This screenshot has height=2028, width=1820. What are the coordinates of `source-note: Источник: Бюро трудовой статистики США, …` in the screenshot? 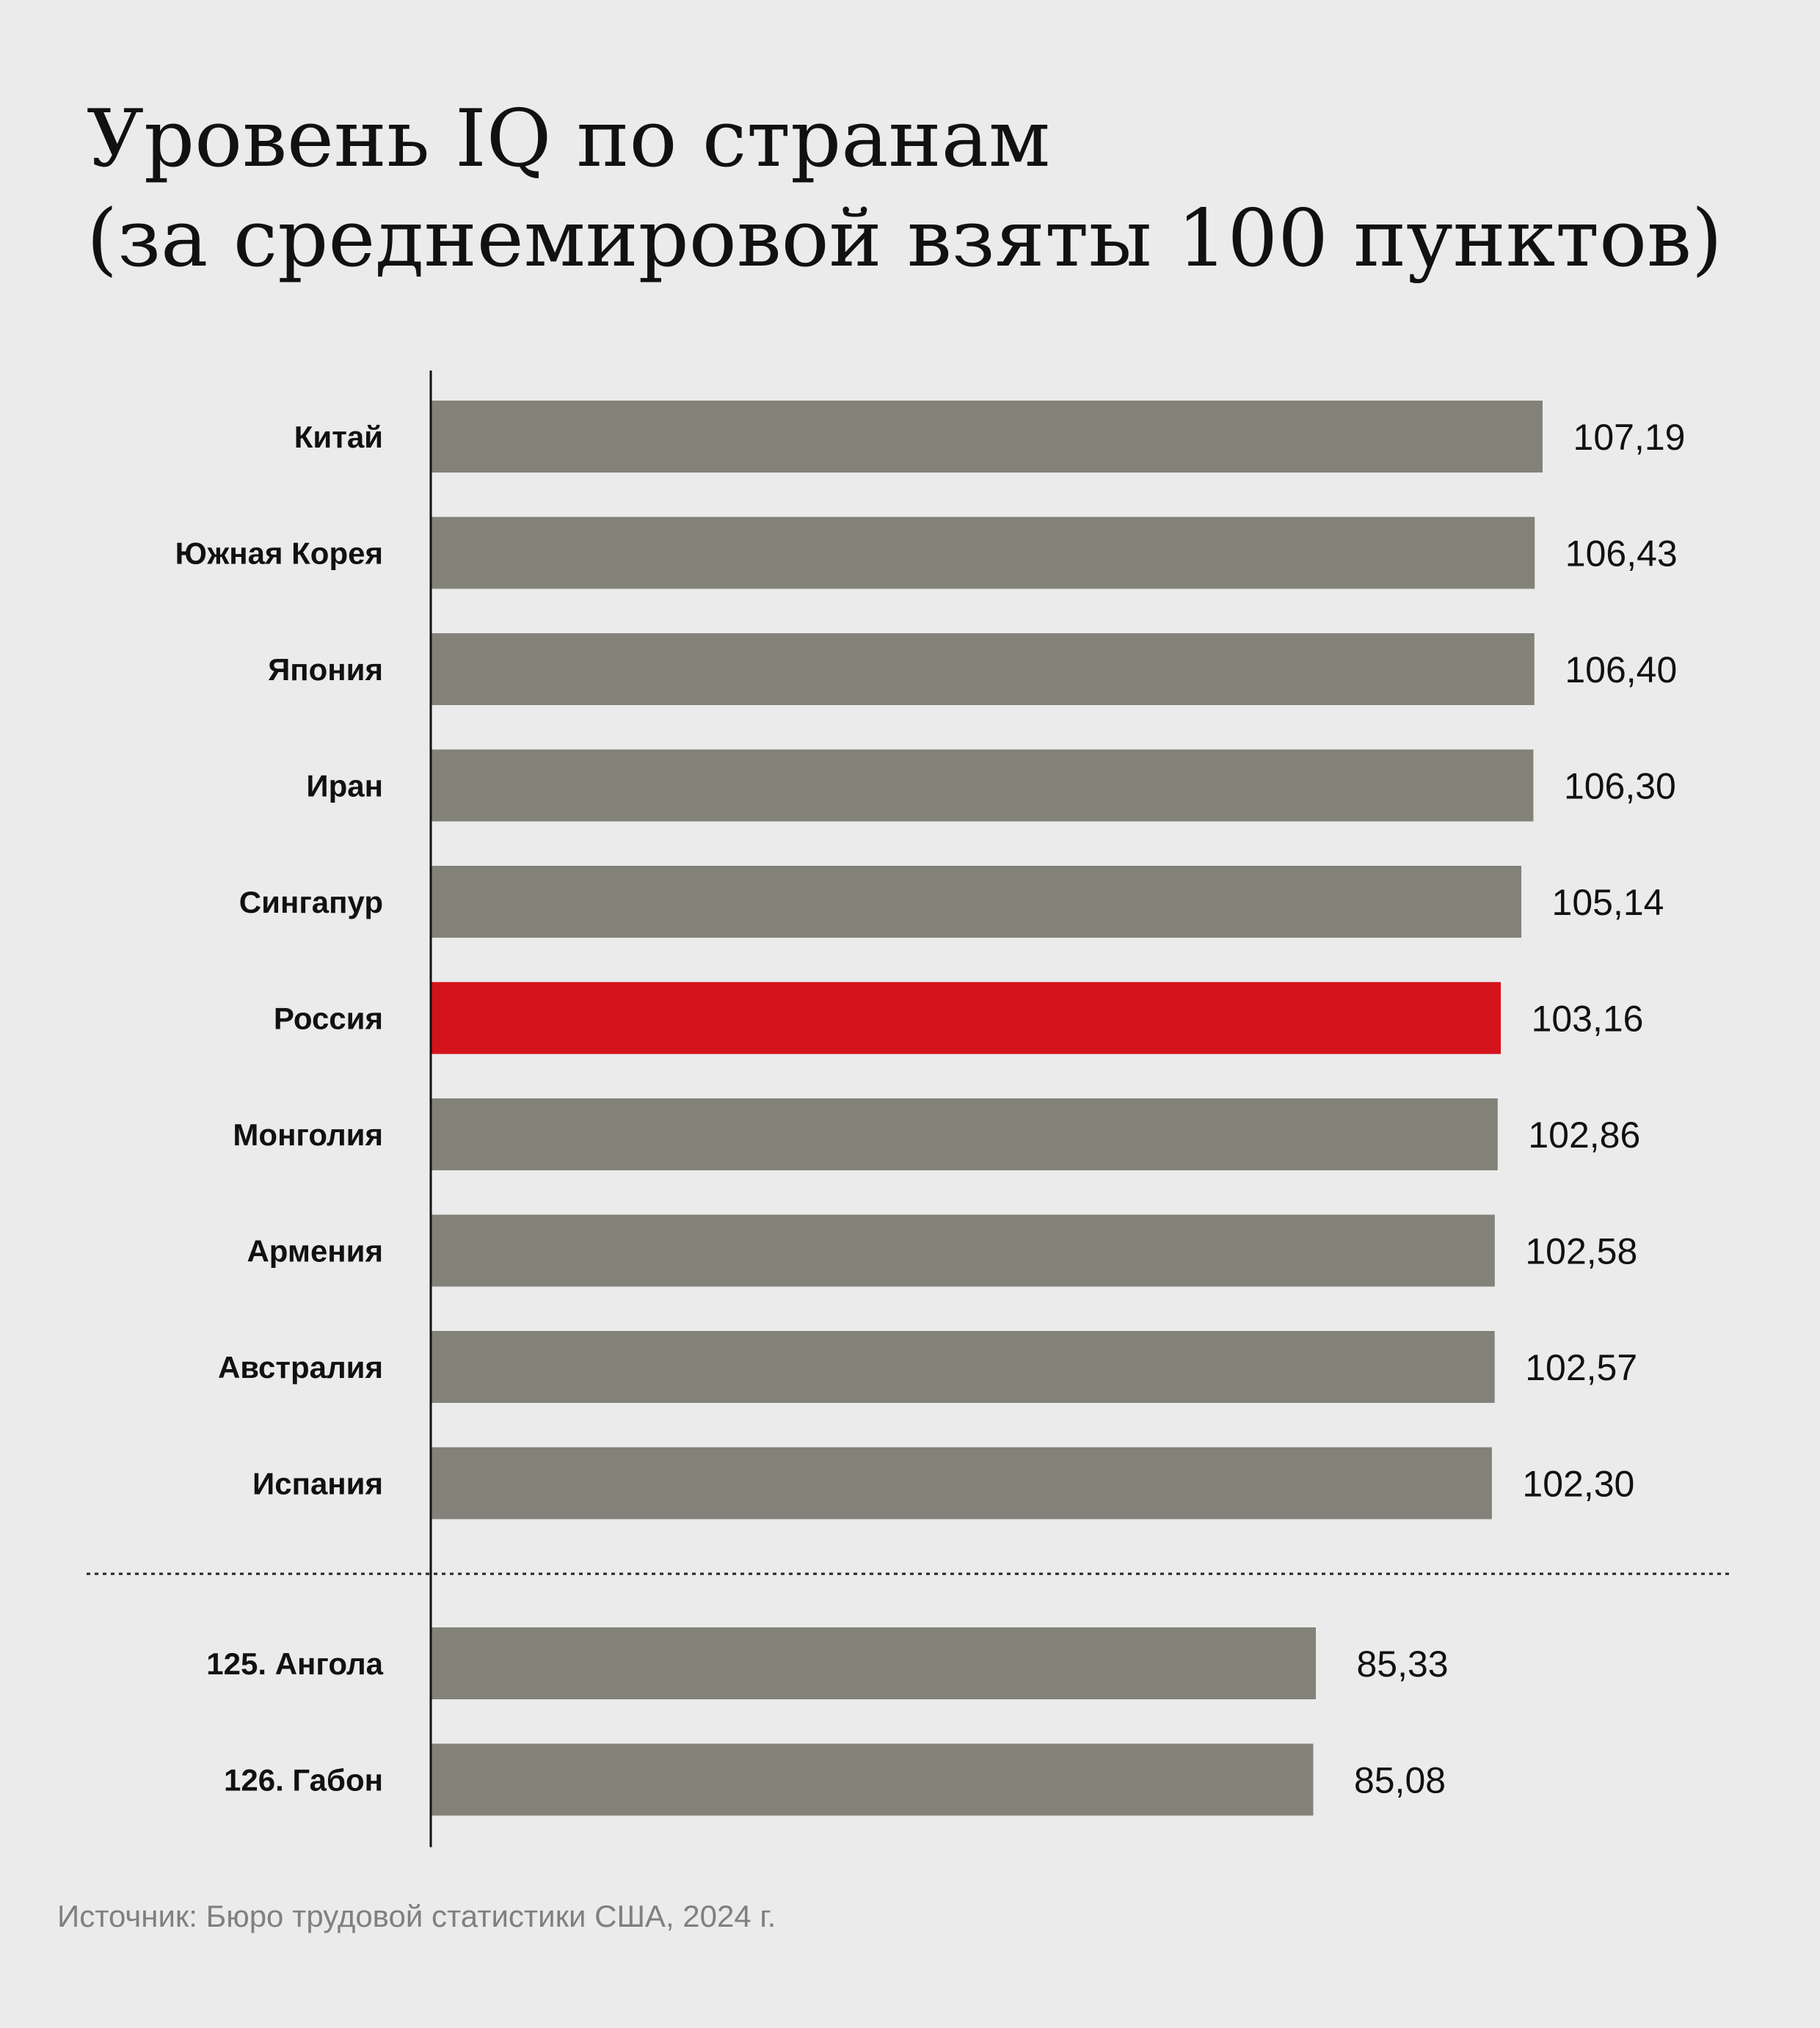 It's located at (416, 1916).